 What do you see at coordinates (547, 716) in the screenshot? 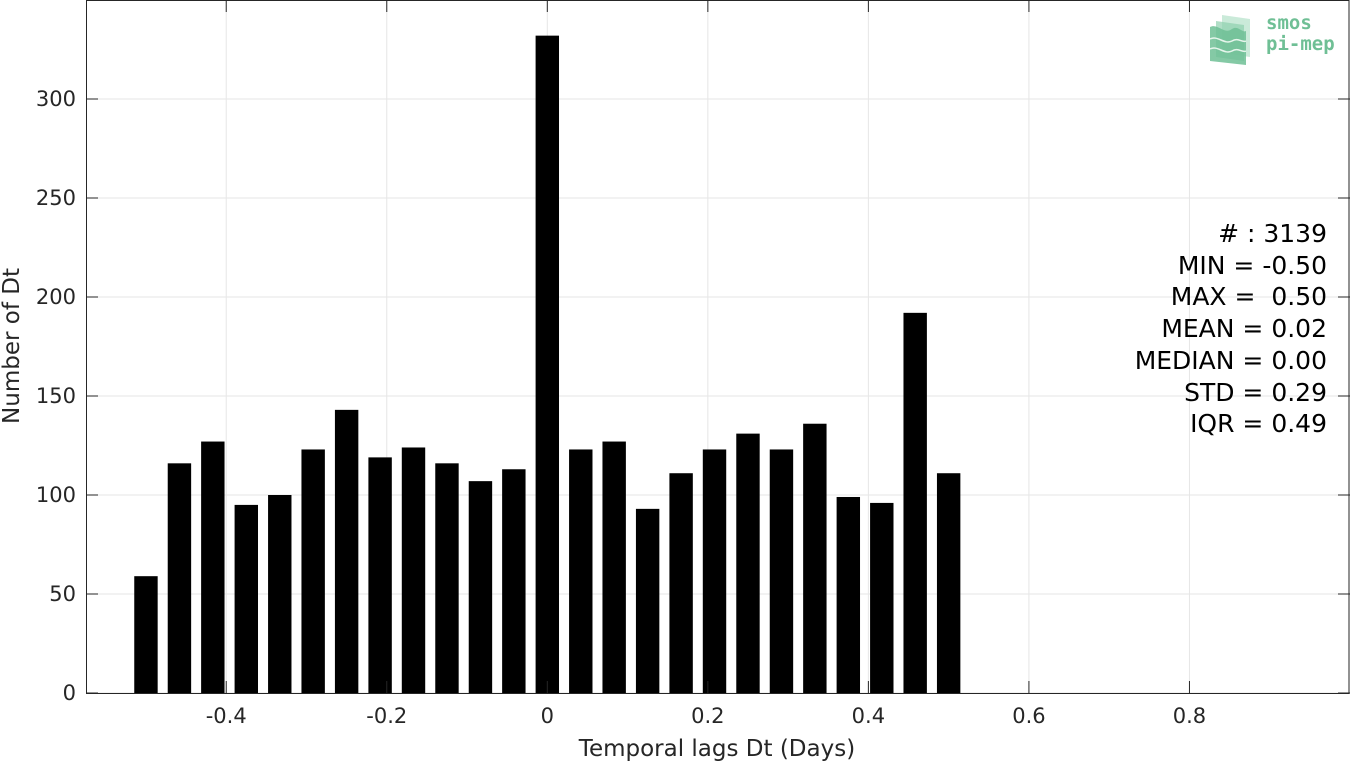
I see `x-tick-label: 0` at bounding box center [547, 716].